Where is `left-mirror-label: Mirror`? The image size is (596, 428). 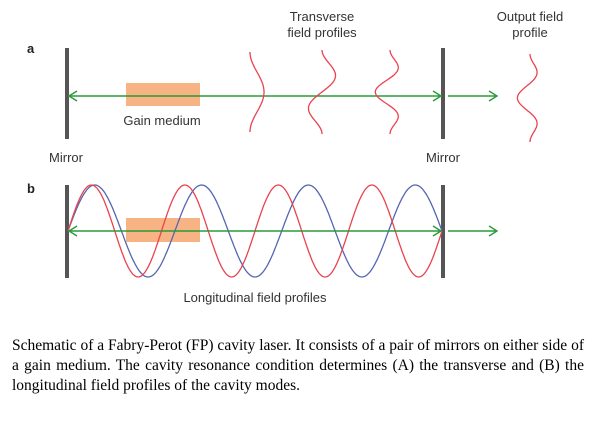
left-mirror-label: Mirror is located at coordinates (66, 157).